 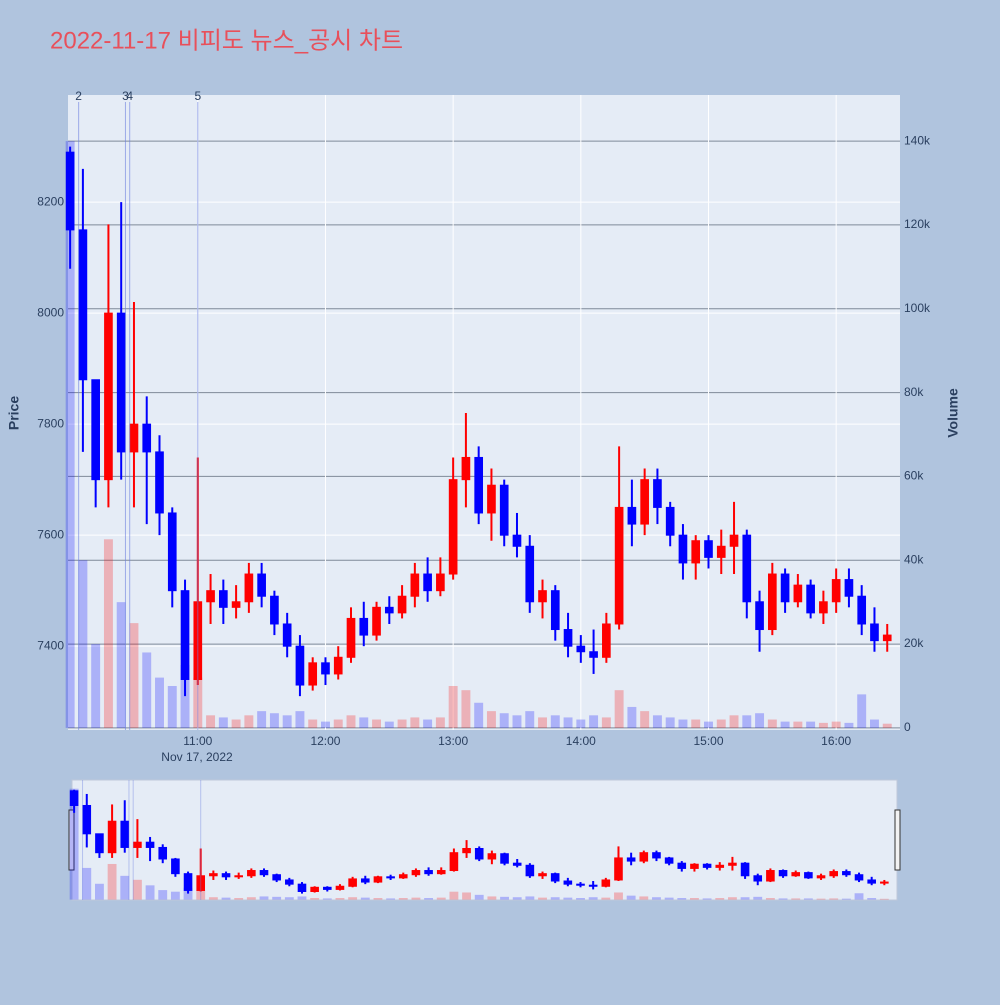 I want to click on chart-title: 2022-11-17 비피도 뉴스_공시 차트, so click(x=226, y=40).